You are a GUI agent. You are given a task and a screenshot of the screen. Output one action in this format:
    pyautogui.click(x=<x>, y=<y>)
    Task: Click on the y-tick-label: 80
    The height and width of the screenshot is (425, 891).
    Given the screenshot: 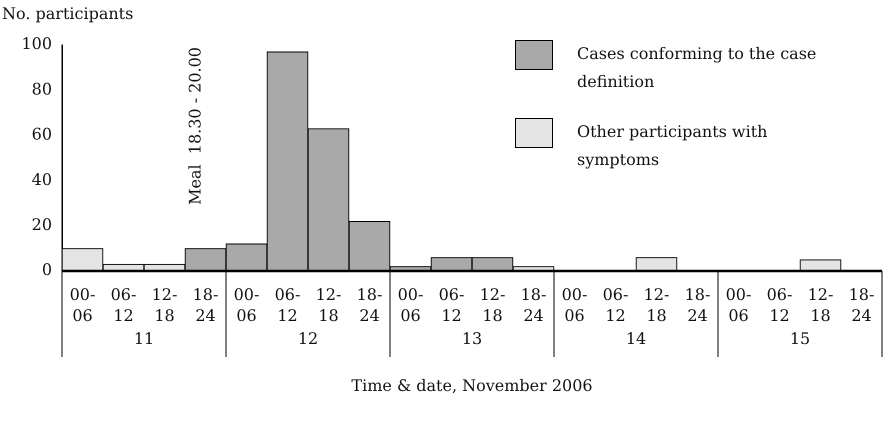 What is the action you would take?
    pyautogui.click(x=42, y=88)
    